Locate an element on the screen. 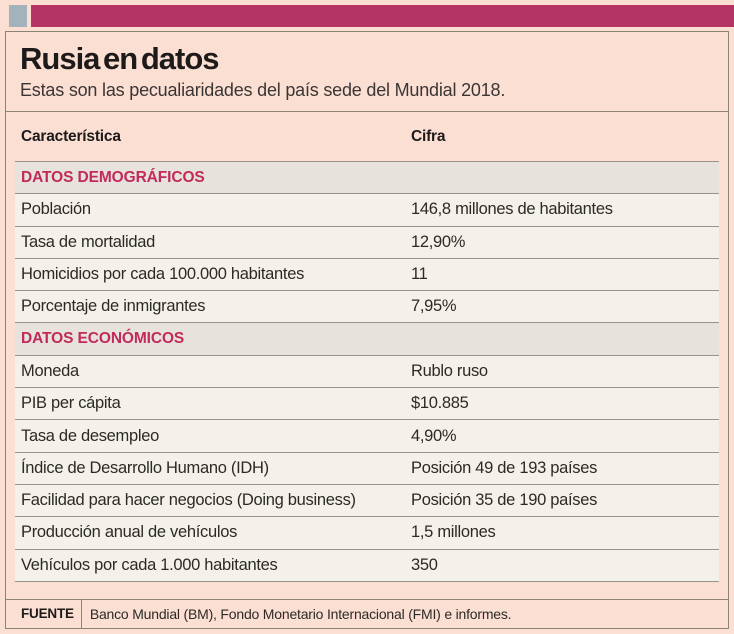 This screenshot has width=734, height=634. section-header-row: DATOS ECONÓMICOS is located at coordinates (367, 339).